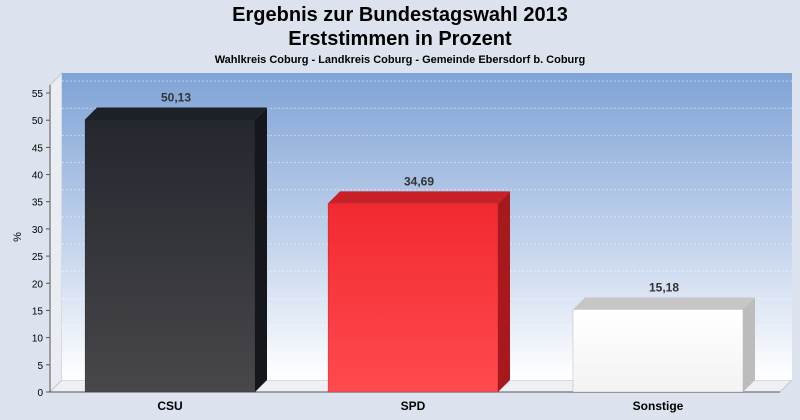 The width and height of the screenshot is (800, 420). Describe the element at coordinates (664, 287) in the screenshot. I see `data-label-sonstige: 15,18` at that location.